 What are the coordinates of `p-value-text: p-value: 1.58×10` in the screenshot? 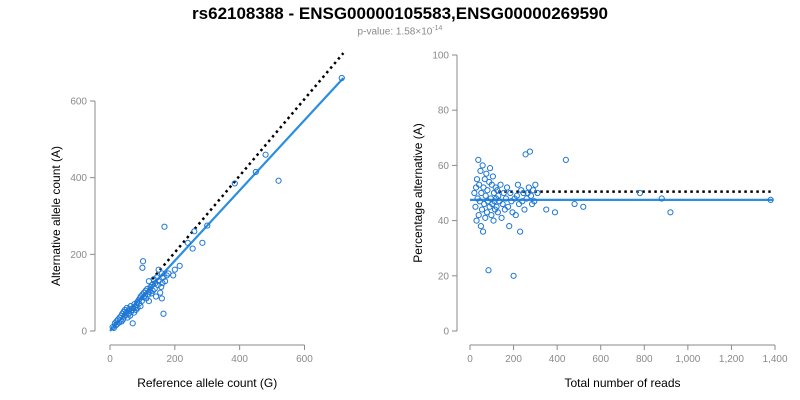 It's located at (395, 32).